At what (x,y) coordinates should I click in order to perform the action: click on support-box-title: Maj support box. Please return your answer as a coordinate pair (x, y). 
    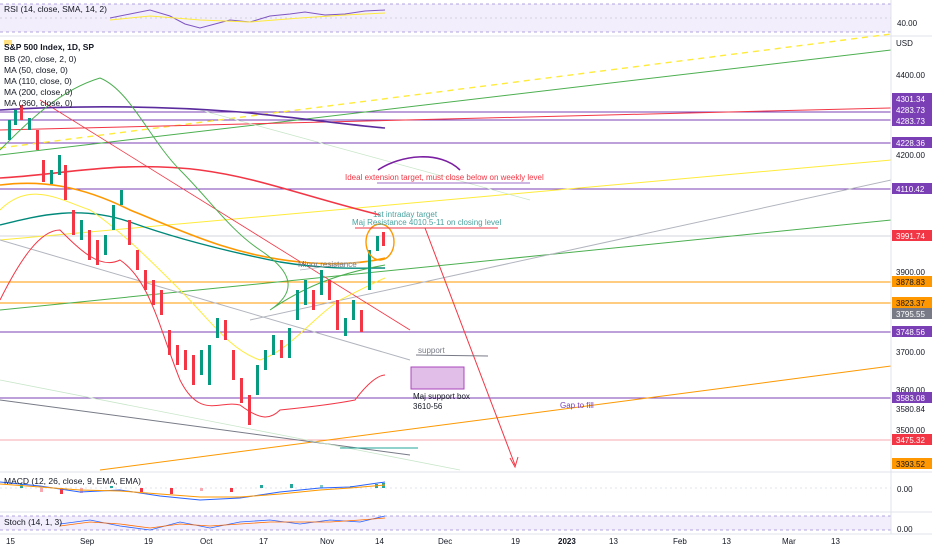
    Looking at the image, I should click on (441, 396).